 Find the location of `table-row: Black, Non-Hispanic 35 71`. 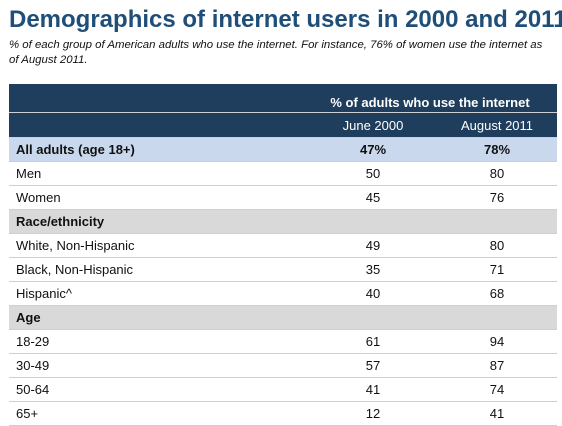

table-row: Black, Non-Hispanic 35 71 is located at coordinates (283, 269).